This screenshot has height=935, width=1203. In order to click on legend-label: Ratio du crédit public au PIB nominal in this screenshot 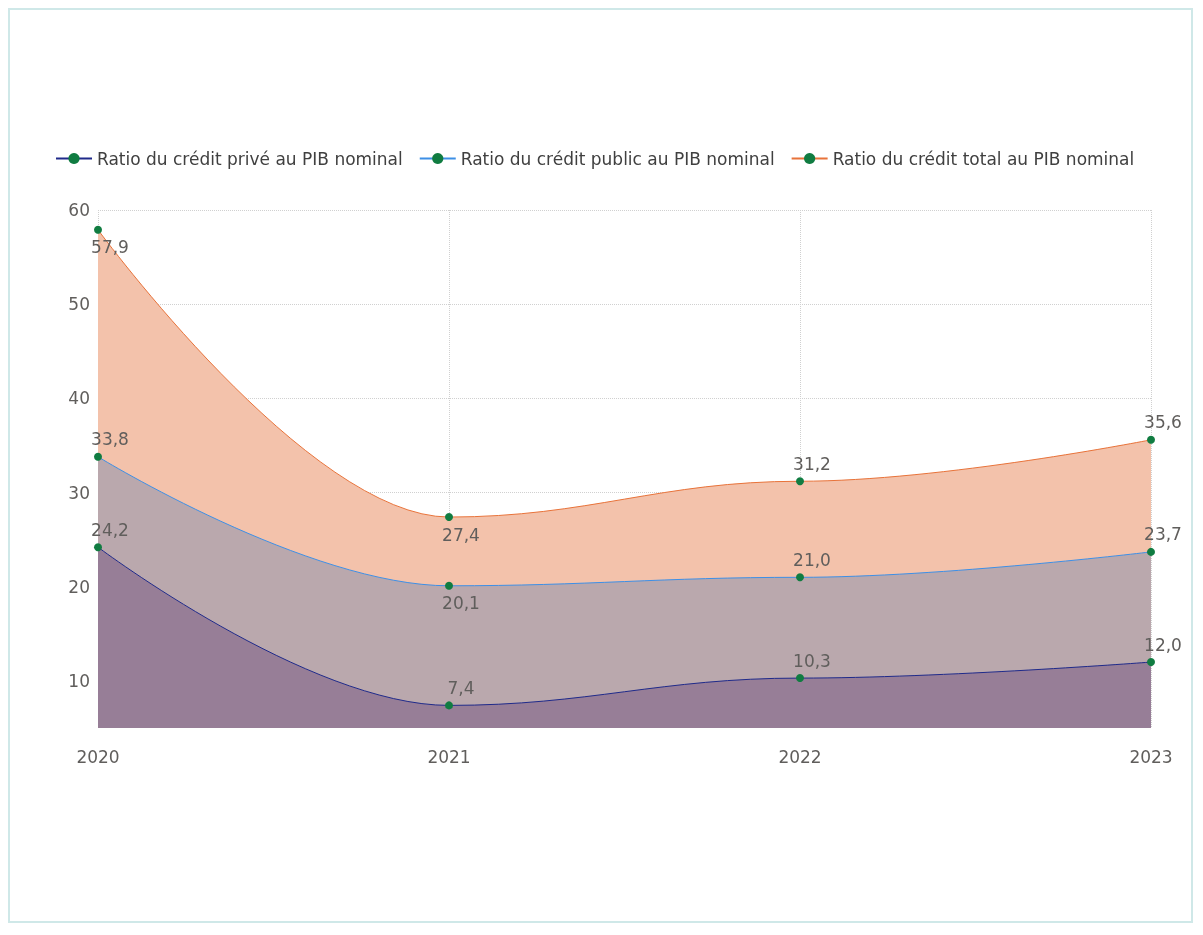, I will do `click(617, 158)`.